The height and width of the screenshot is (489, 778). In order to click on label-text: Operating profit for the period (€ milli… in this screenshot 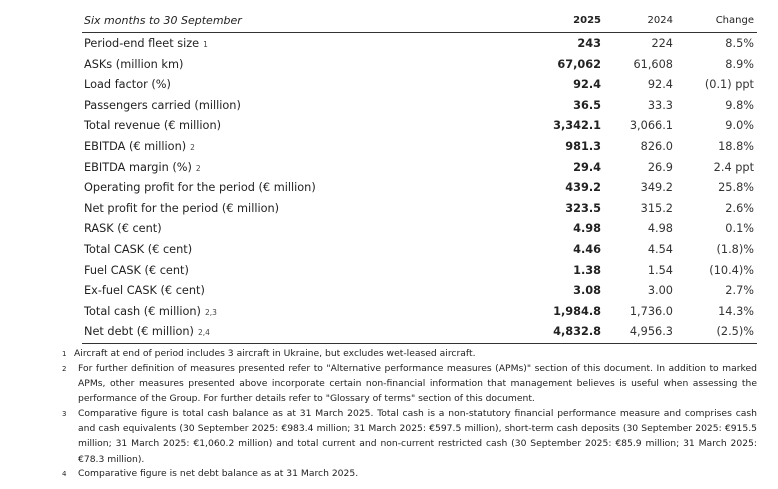, I will do `click(200, 188)`.